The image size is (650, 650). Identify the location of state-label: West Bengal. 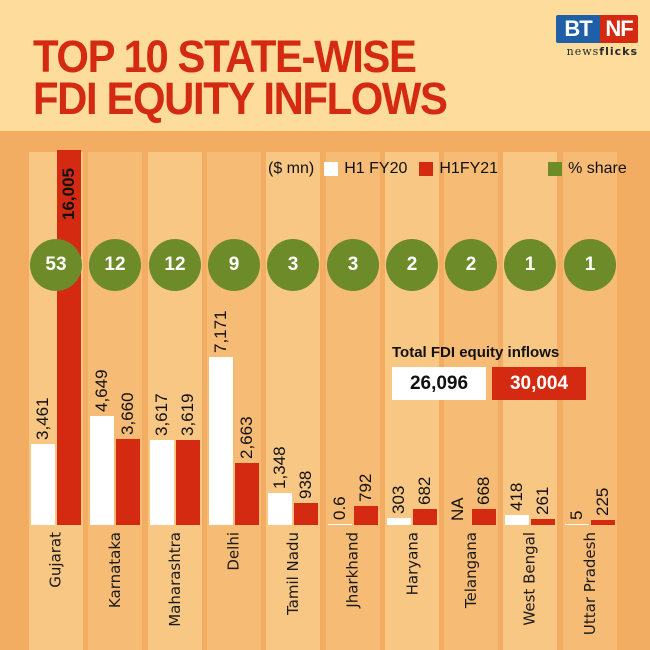
(529, 579).